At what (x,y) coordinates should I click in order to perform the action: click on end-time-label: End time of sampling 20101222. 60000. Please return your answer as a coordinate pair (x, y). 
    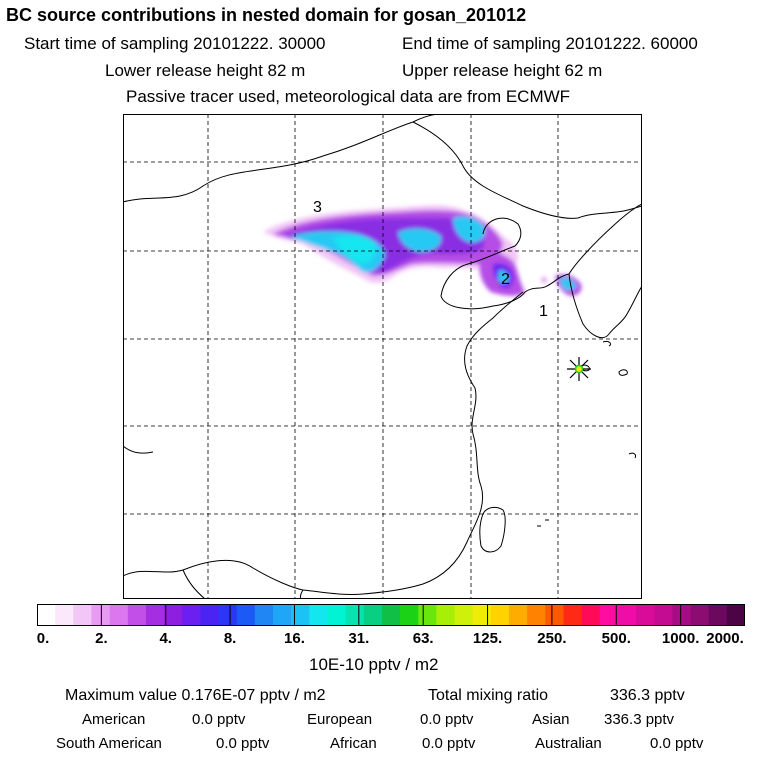
    Looking at the image, I should click on (550, 43).